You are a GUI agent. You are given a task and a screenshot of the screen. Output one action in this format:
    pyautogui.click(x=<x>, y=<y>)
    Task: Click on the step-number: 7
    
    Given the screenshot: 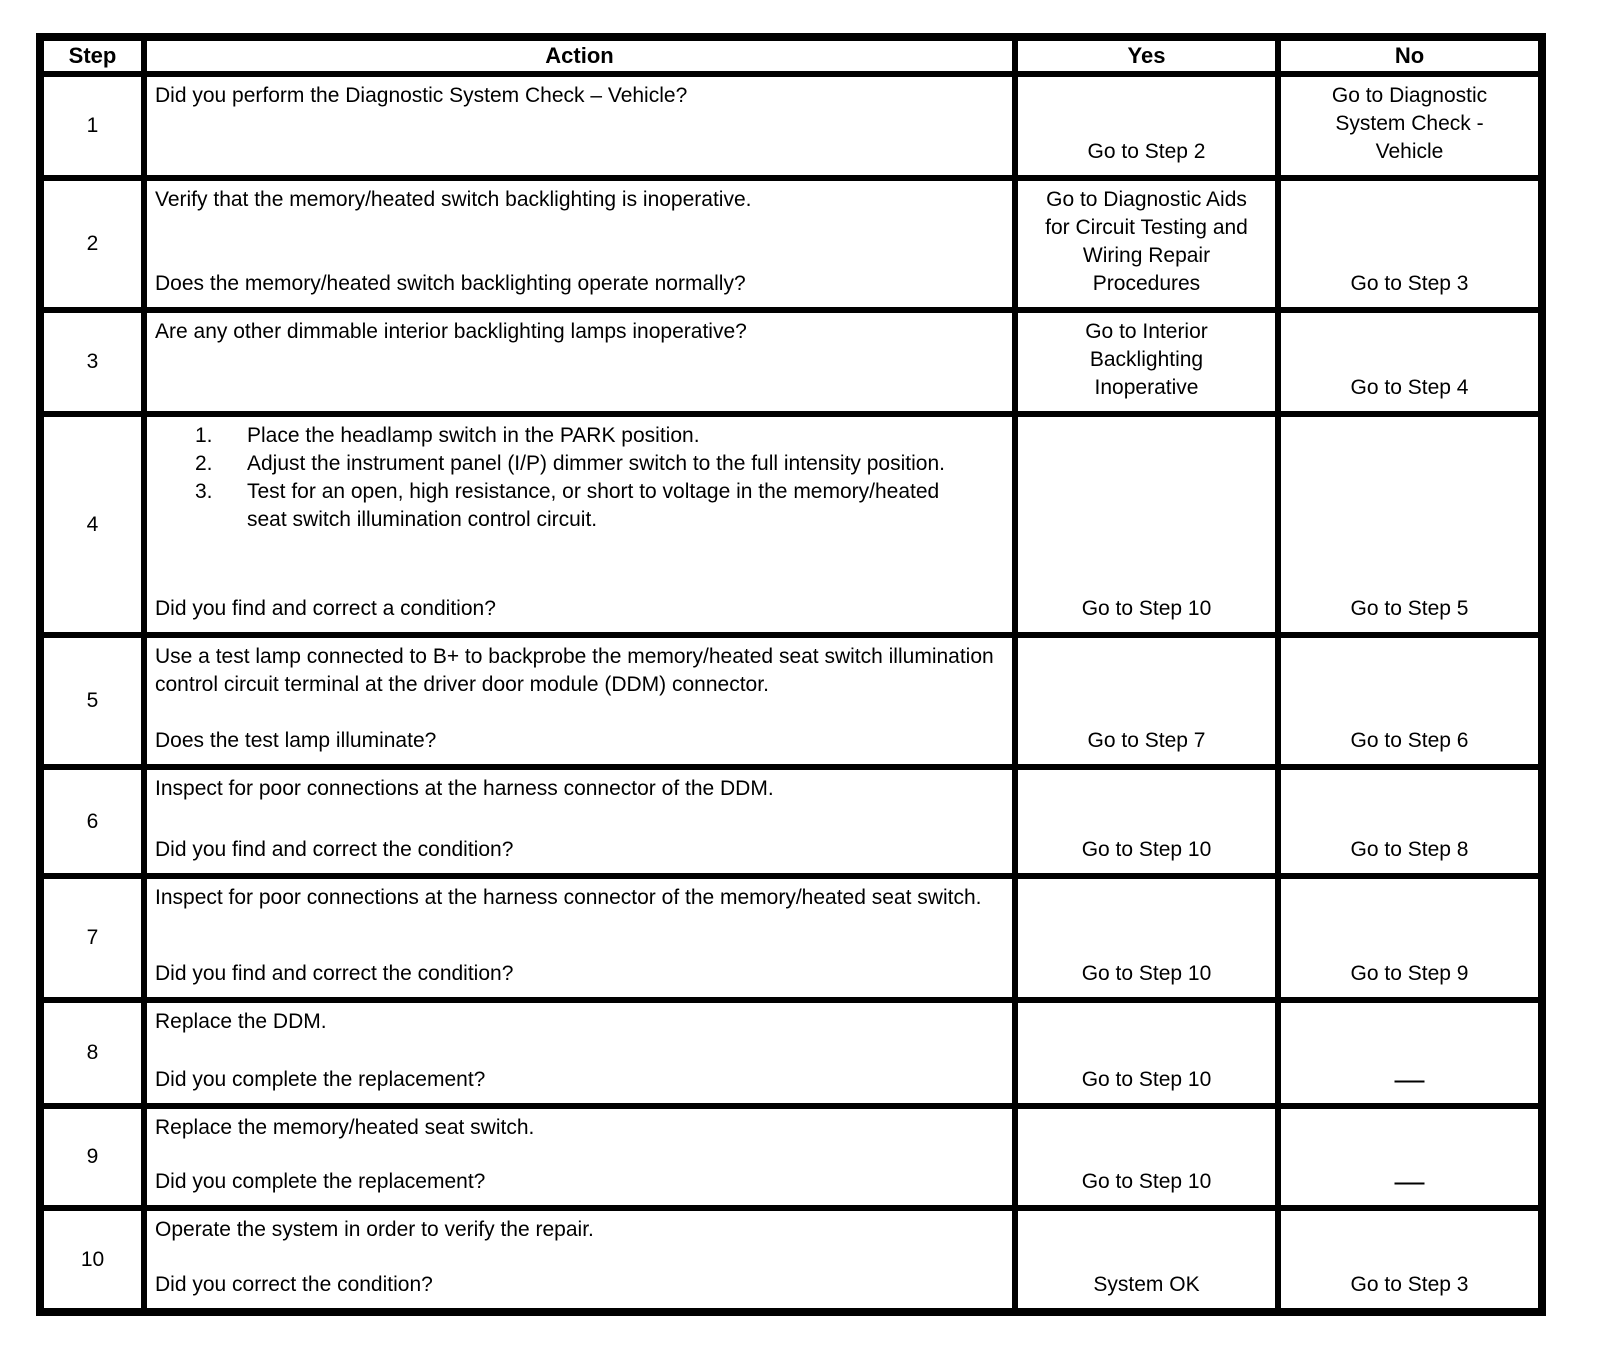 What is the action you would take?
    pyautogui.click(x=92, y=938)
    